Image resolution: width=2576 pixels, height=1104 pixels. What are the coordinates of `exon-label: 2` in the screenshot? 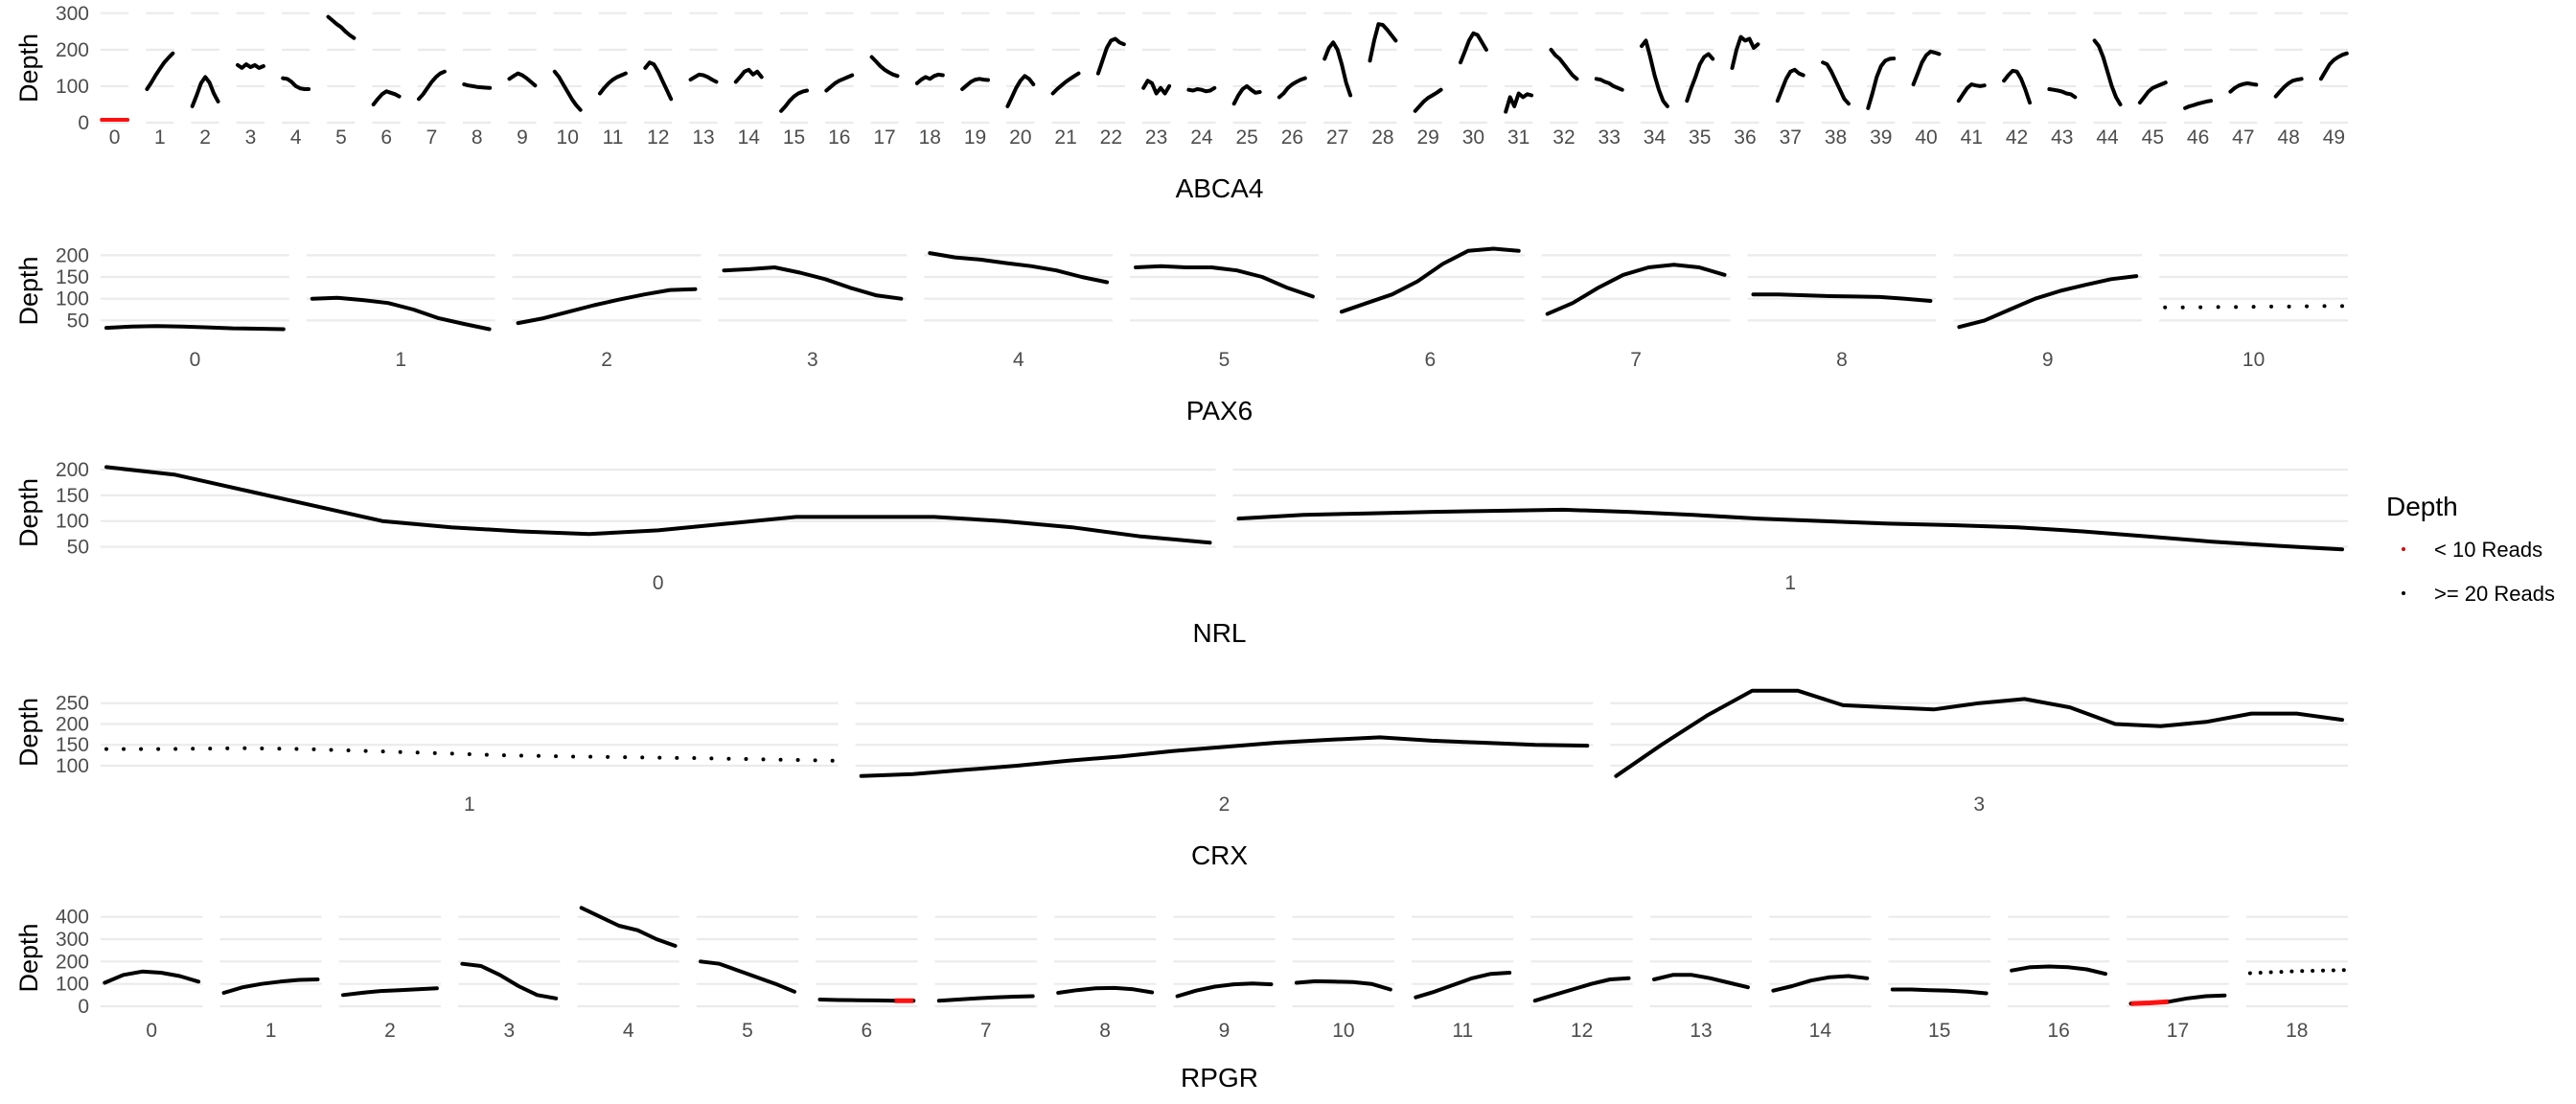 It's located at (390, 1031).